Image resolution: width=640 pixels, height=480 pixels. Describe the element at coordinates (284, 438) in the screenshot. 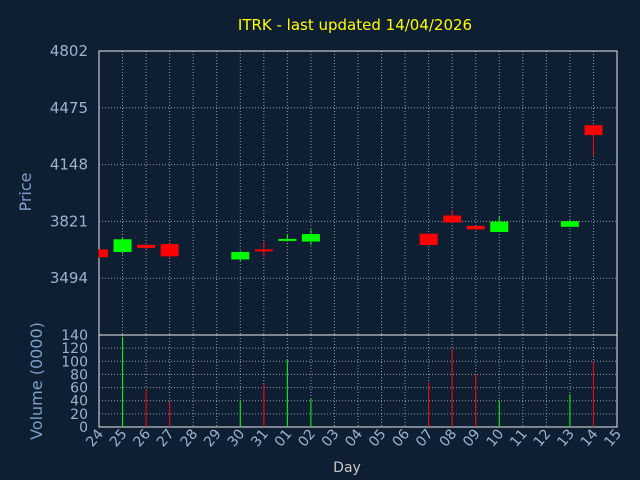

I see `x-tick-label: 01` at that location.